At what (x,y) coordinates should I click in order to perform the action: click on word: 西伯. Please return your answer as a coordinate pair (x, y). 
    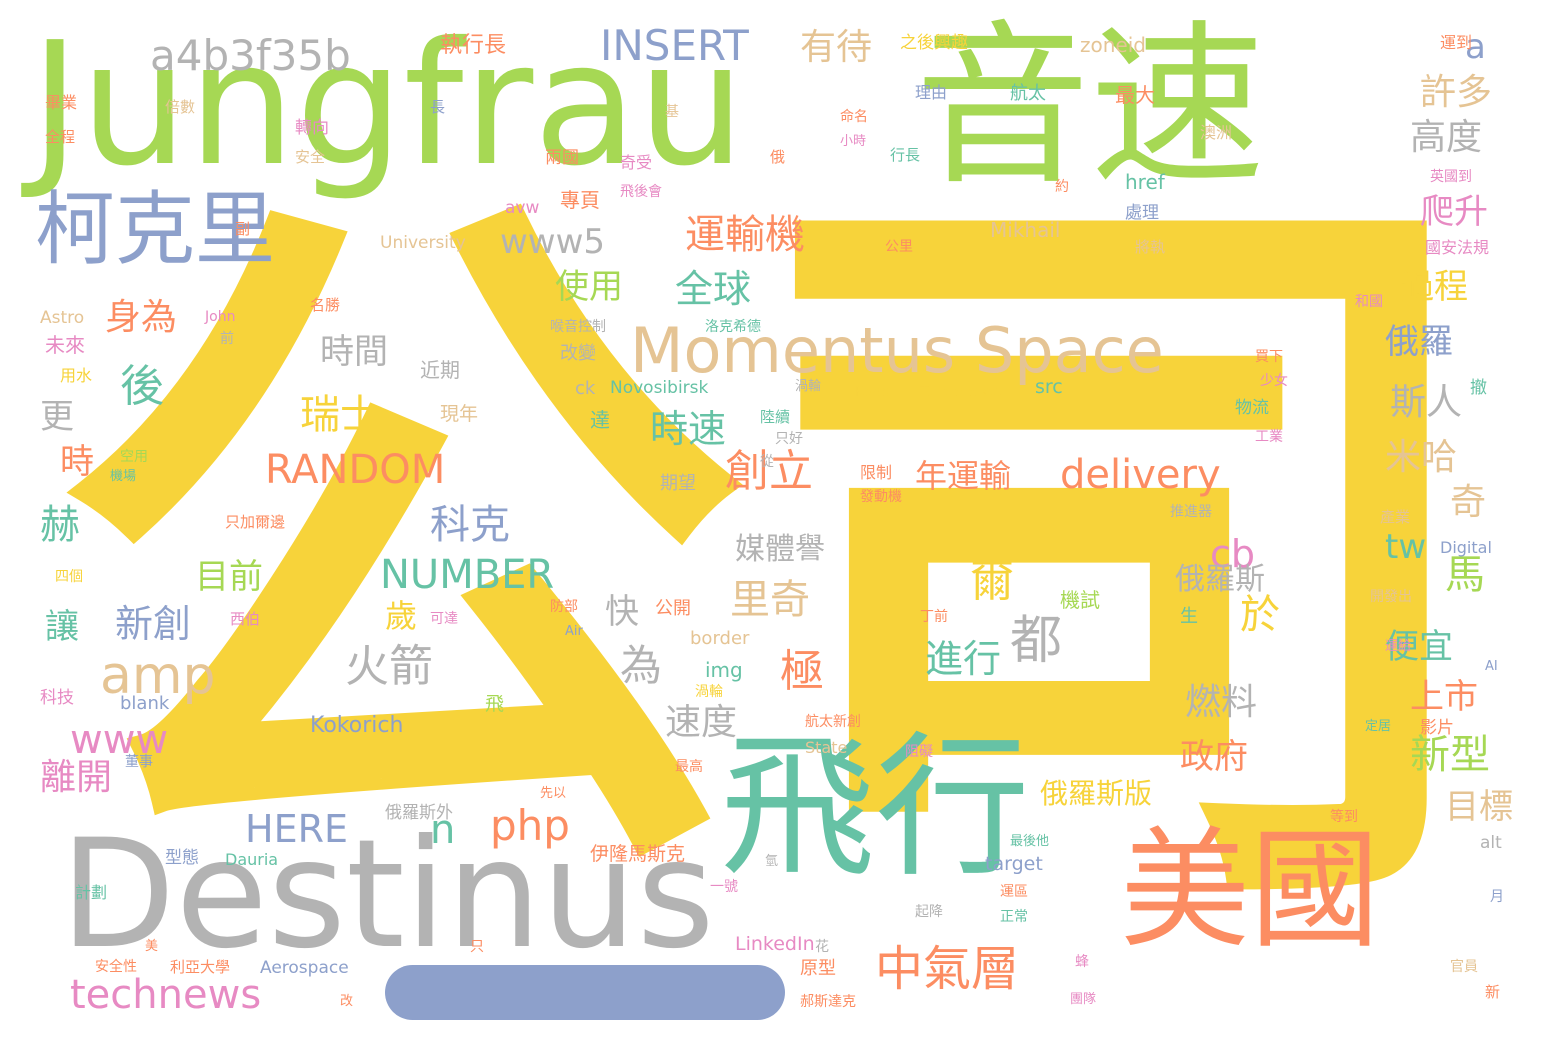
    Looking at the image, I should click on (245, 619).